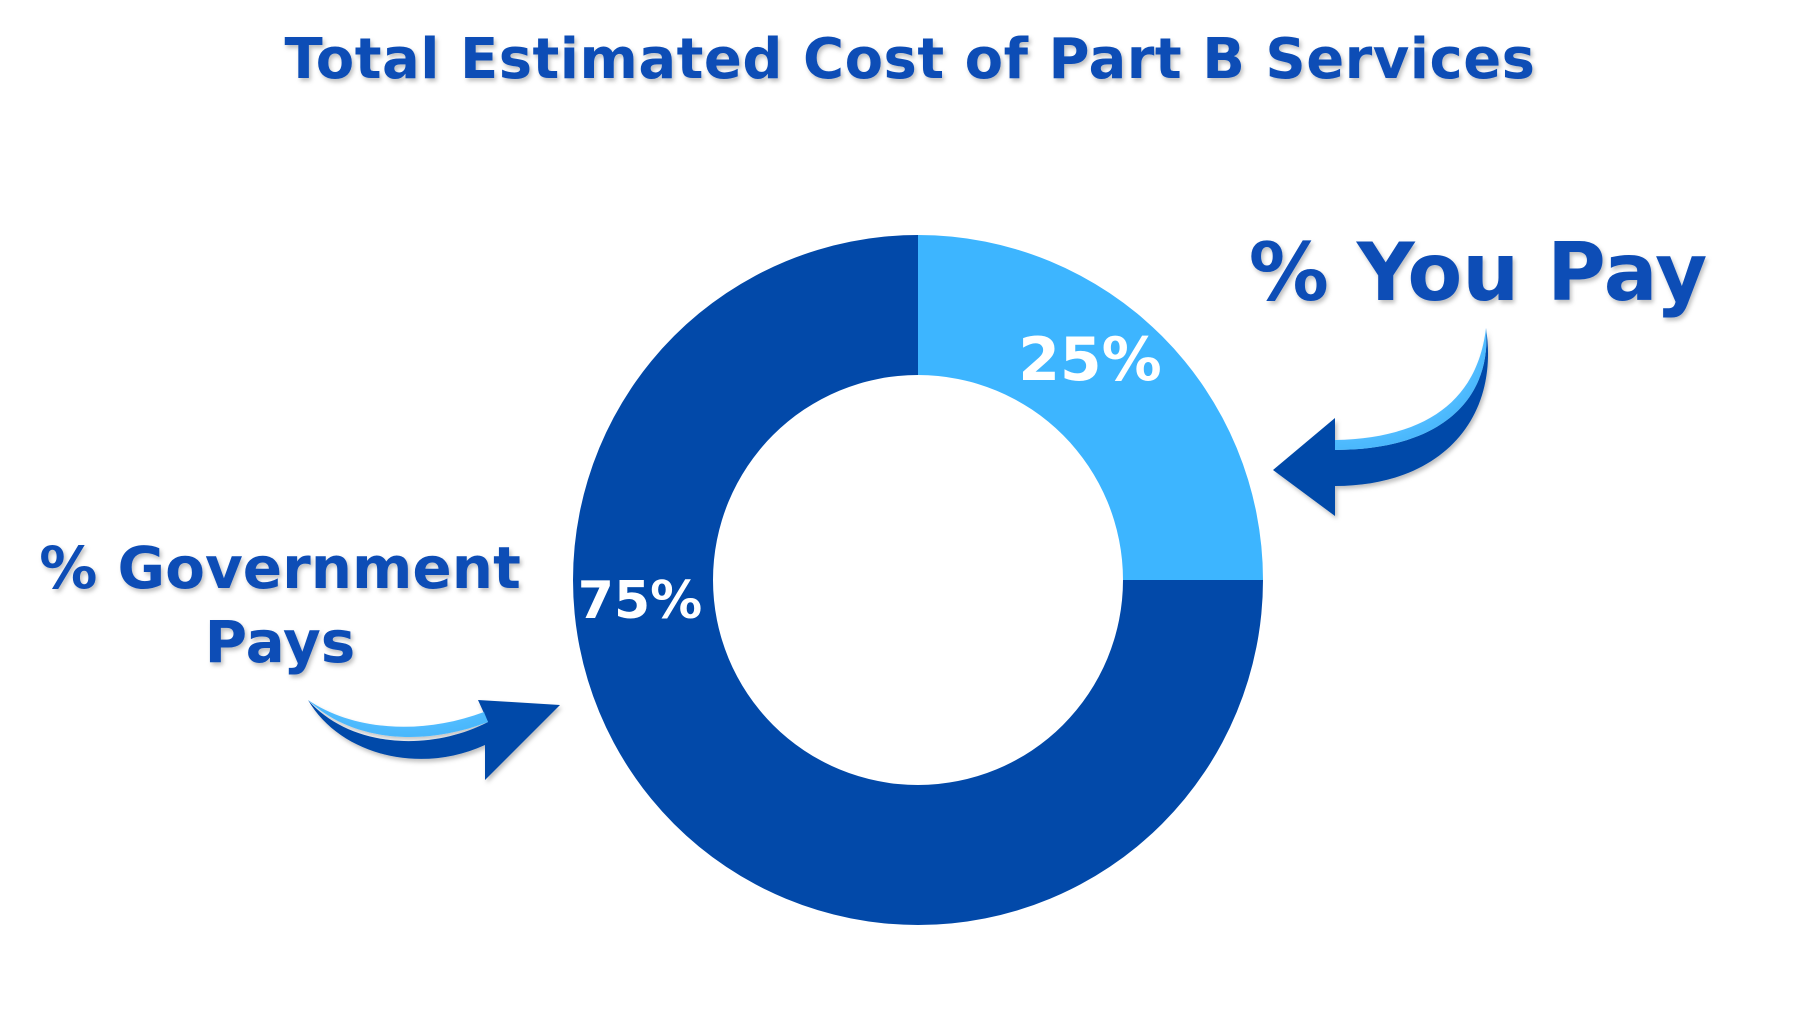 This screenshot has width=1820, height=1024. I want to click on slice-value-government: 75%, so click(640, 601).